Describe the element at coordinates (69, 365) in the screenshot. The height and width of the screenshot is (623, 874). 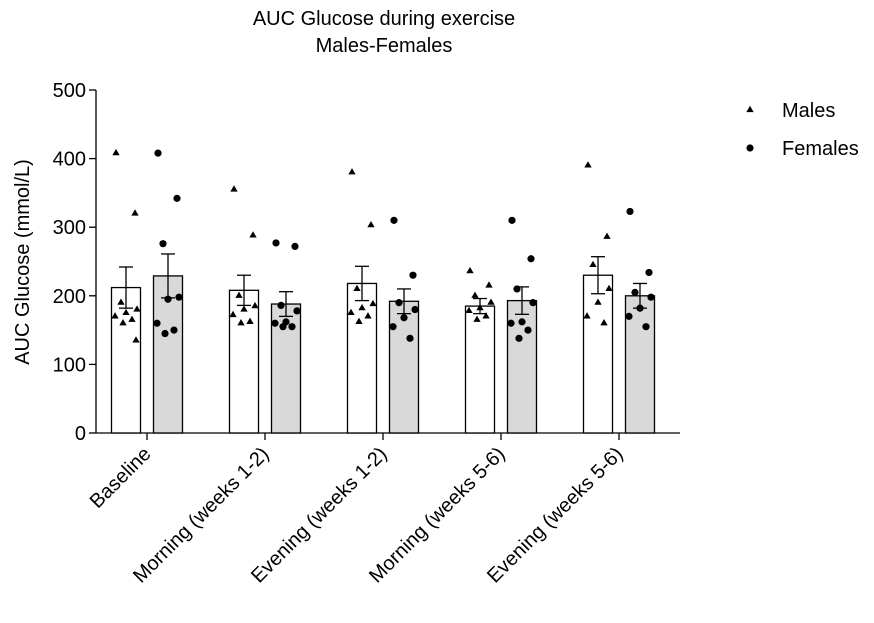
I see `y-tick-label-100: 100` at that location.